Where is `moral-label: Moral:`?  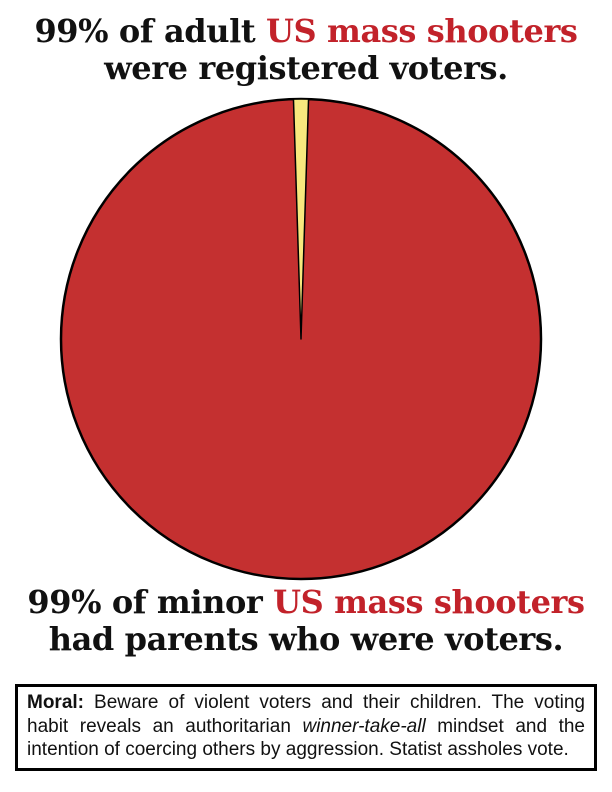 moral-label: Moral: is located at coordinates (55, 702).